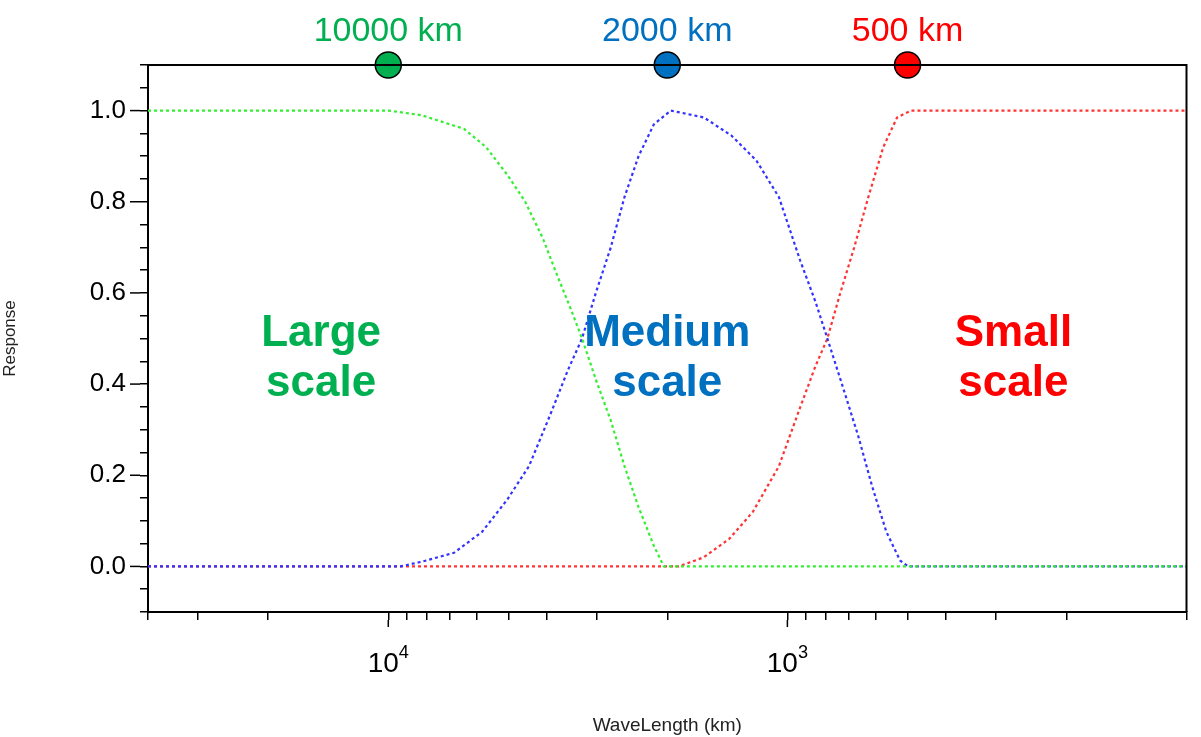  I want to click on y-tick-label: 1.0, so click(107, 108).